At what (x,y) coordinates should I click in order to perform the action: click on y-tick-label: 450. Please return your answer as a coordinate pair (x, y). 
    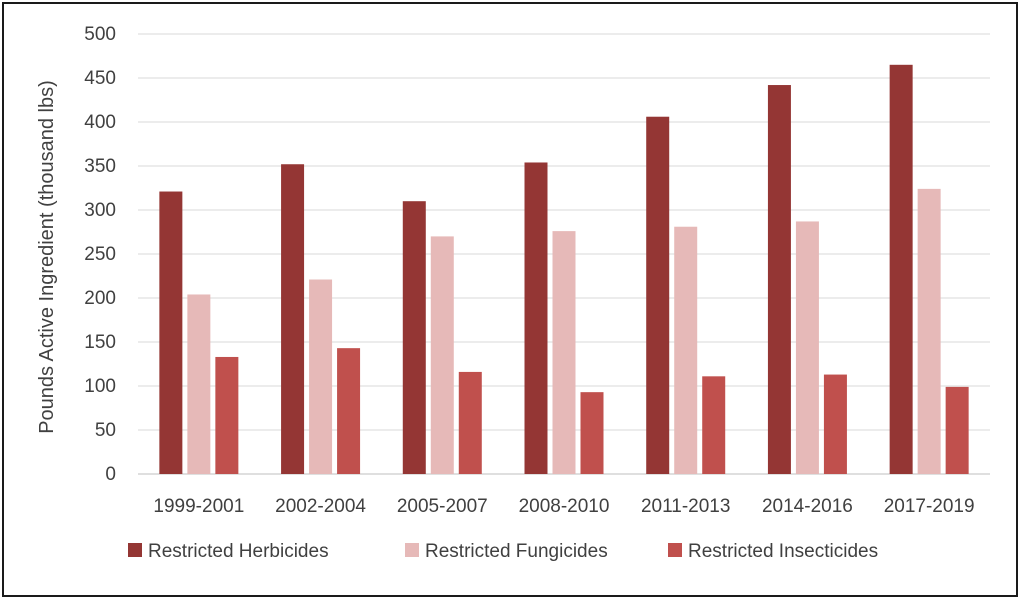
    Looking at the image, I should click on (100, 78).